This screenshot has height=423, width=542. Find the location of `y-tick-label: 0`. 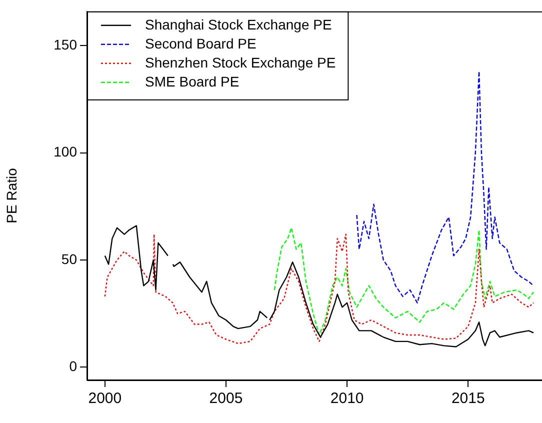

y-tick-label: 0 is located at coordinates (73, 366).